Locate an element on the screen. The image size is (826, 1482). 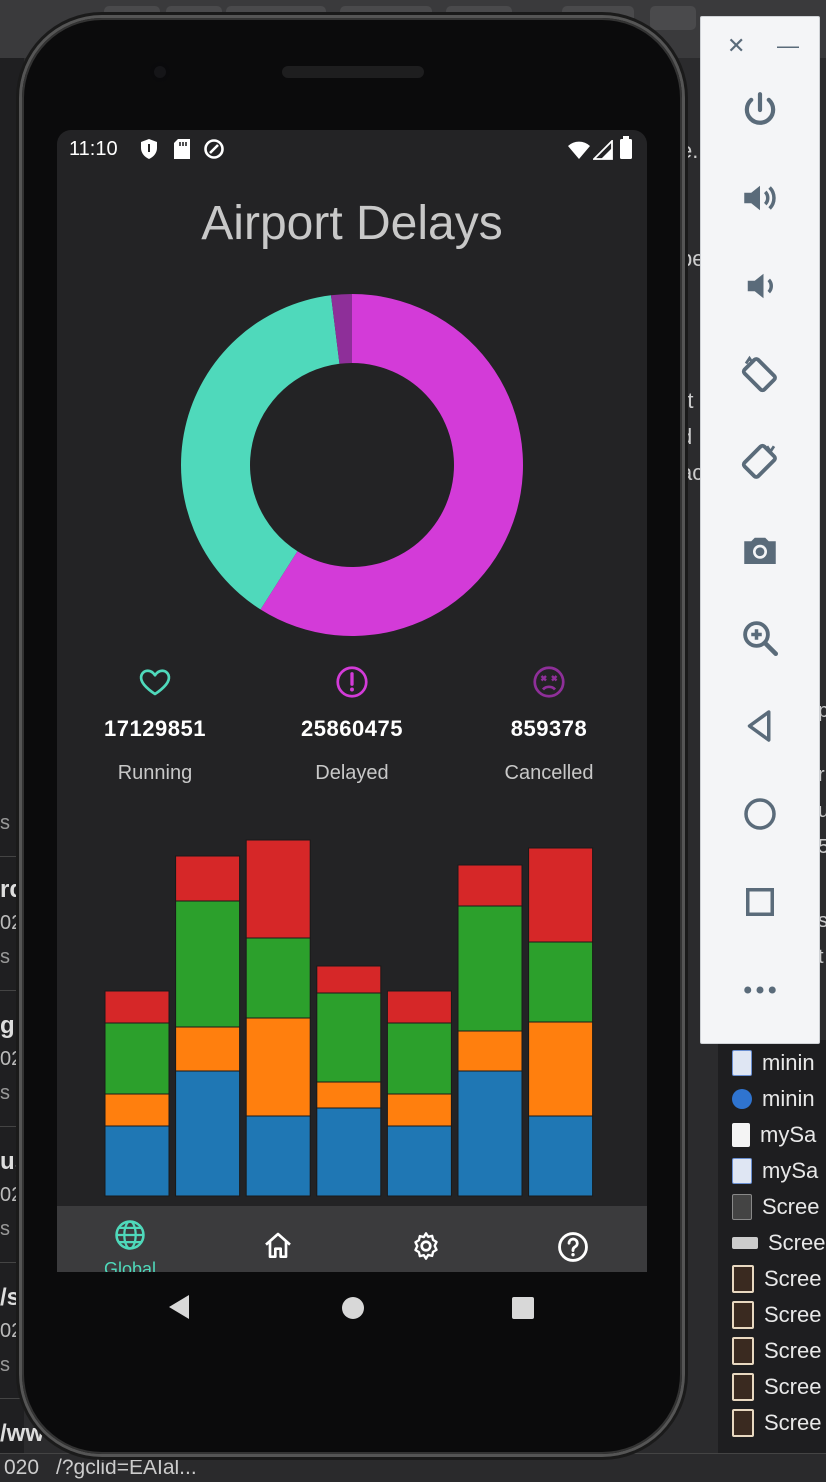
left-fragment: rd is located at coordinates (12, 889).